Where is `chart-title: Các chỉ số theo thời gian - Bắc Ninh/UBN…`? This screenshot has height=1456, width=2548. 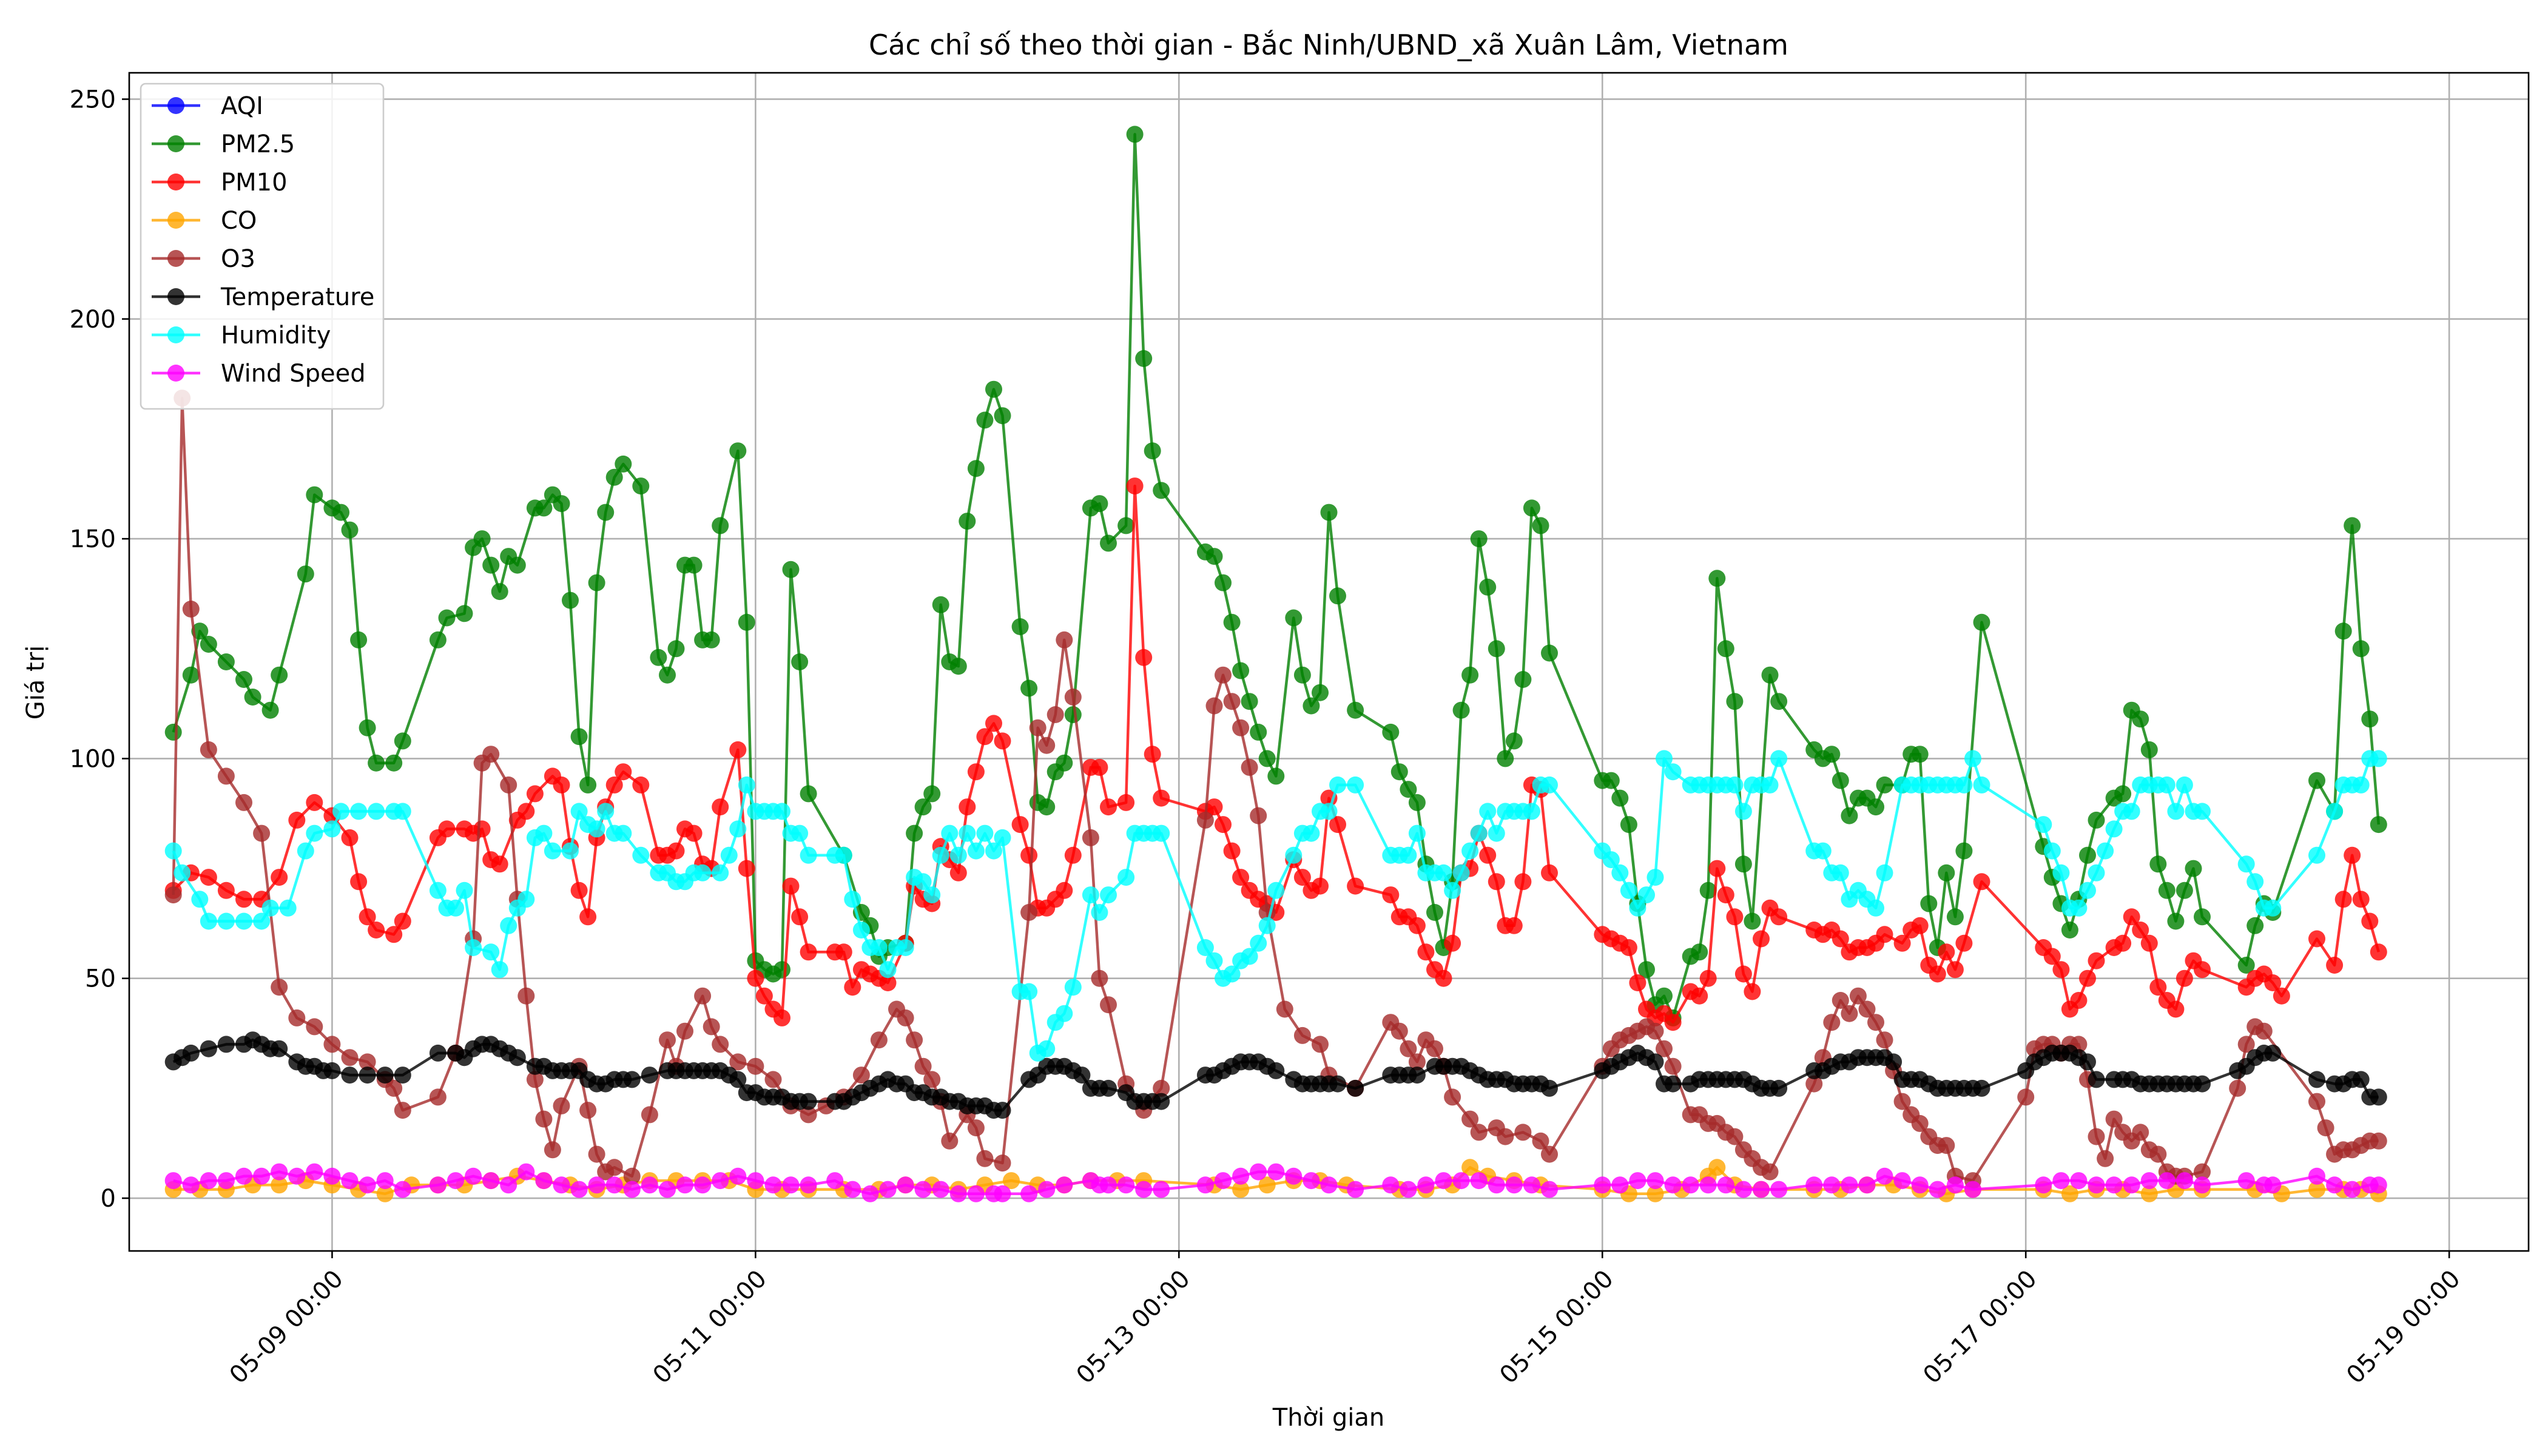 chart-title: Các chỉ số theo thời gian - Bắc Ninh/UBN… is located at coordinates (1328, 45).